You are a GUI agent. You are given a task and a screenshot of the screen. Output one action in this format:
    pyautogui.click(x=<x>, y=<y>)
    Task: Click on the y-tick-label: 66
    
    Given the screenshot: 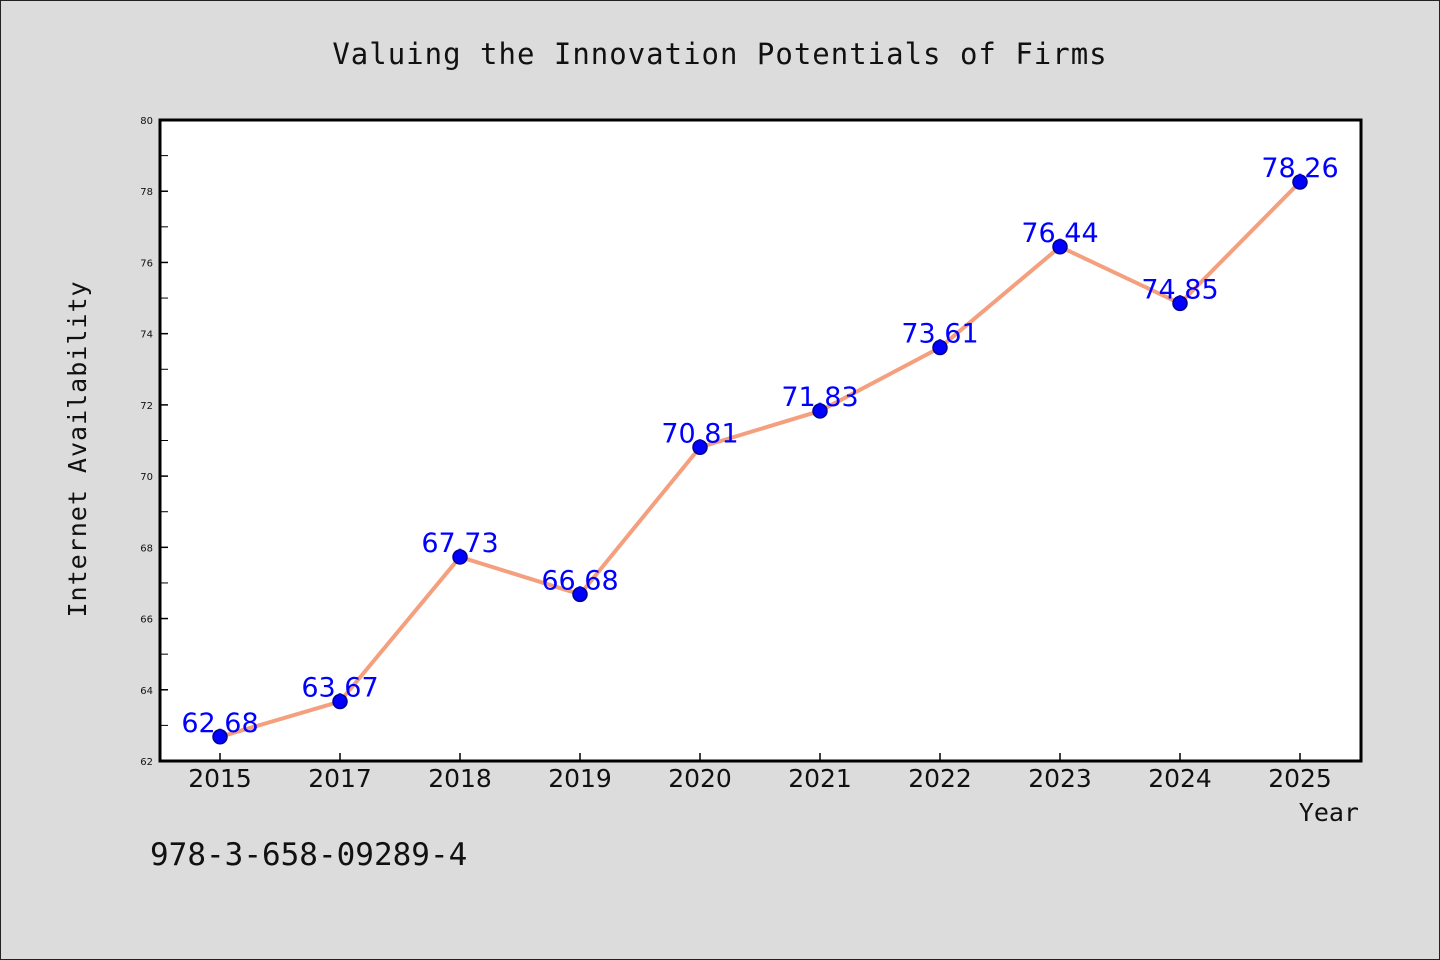 What is the action you would take?
    pyautogui.click(x=146, y=620)
    